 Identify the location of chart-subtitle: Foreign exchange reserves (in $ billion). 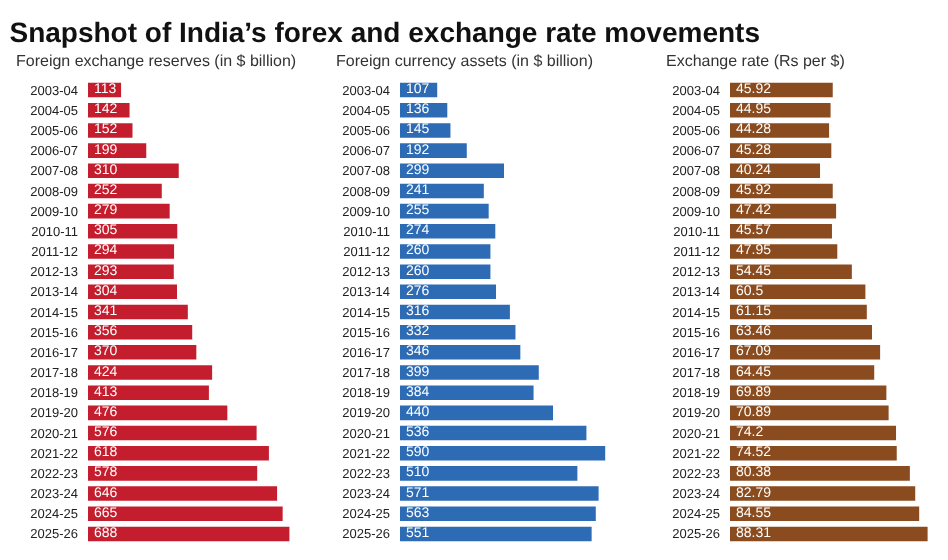
(156, 61).